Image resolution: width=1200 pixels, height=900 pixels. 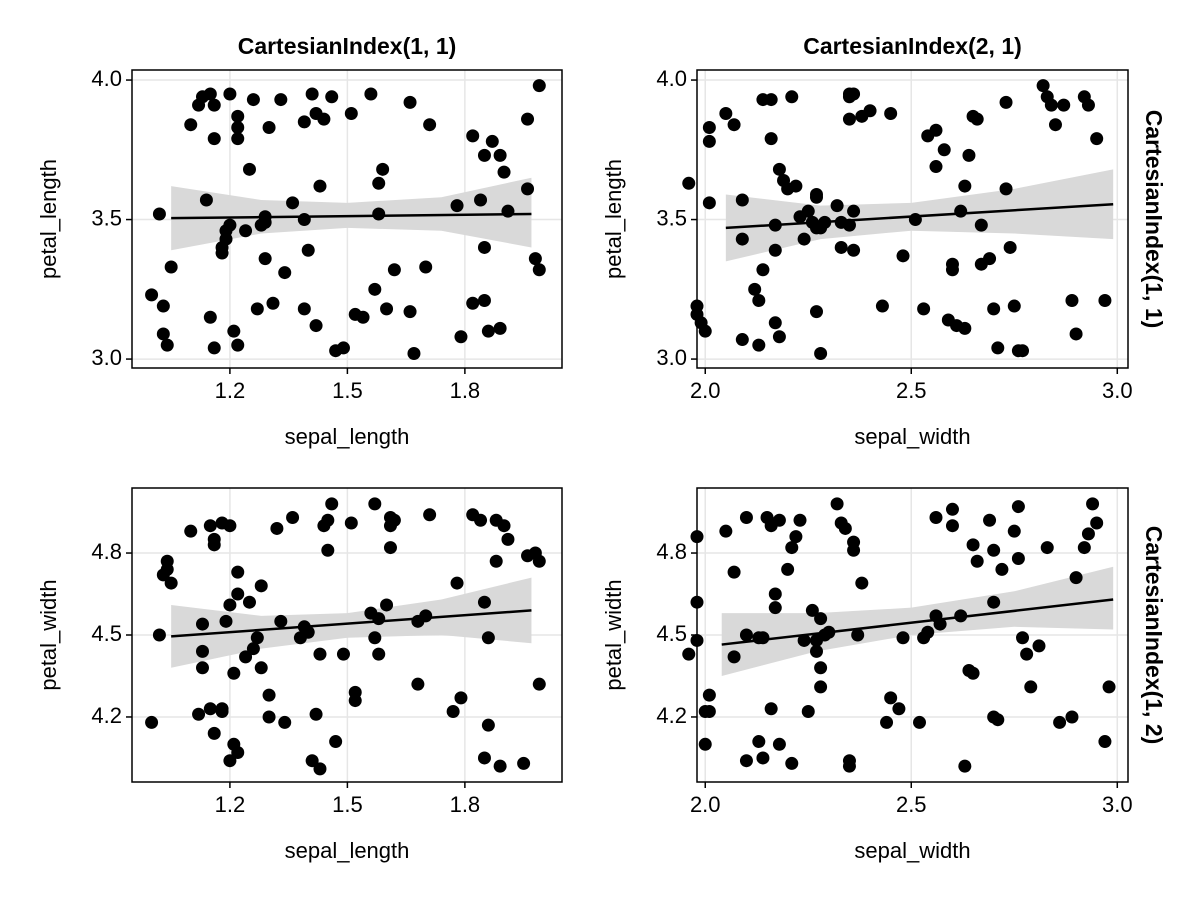 I want to click on y-axis-label: petal_width, so click(x=613, y=634).